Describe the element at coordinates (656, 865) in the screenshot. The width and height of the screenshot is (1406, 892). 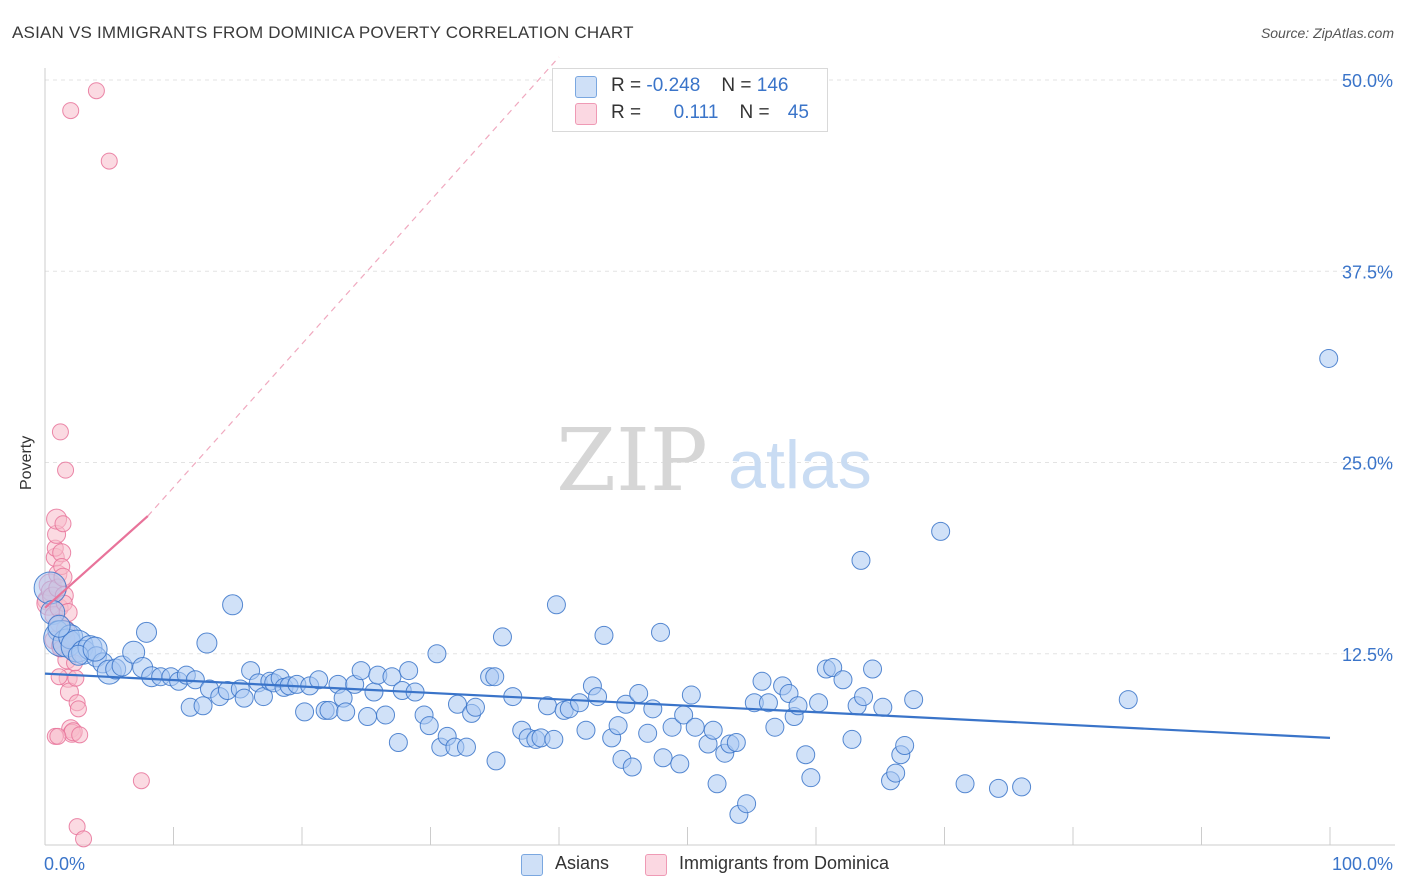
I see `legend-swatch-dominica` at that location.